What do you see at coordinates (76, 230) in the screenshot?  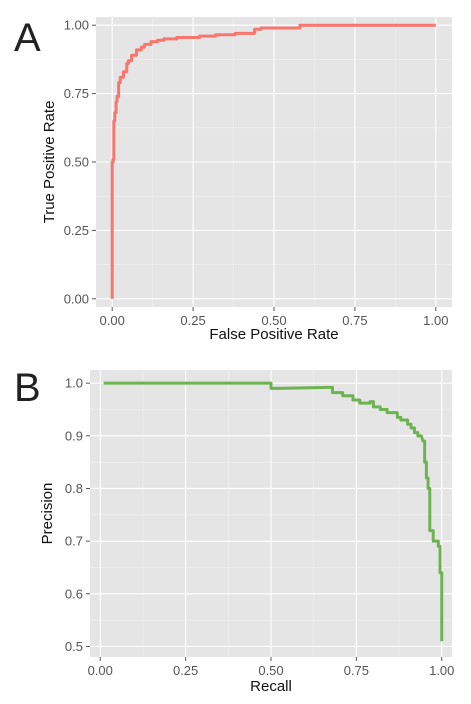 I see `y-tick-label: 0.25` at bounding box center [76, 230].